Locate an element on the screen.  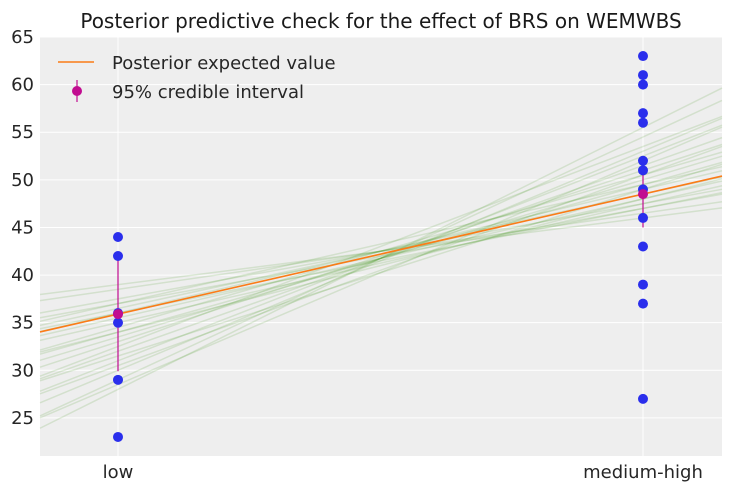
y-tick-label: 25 is located at coordinates (22, 418).